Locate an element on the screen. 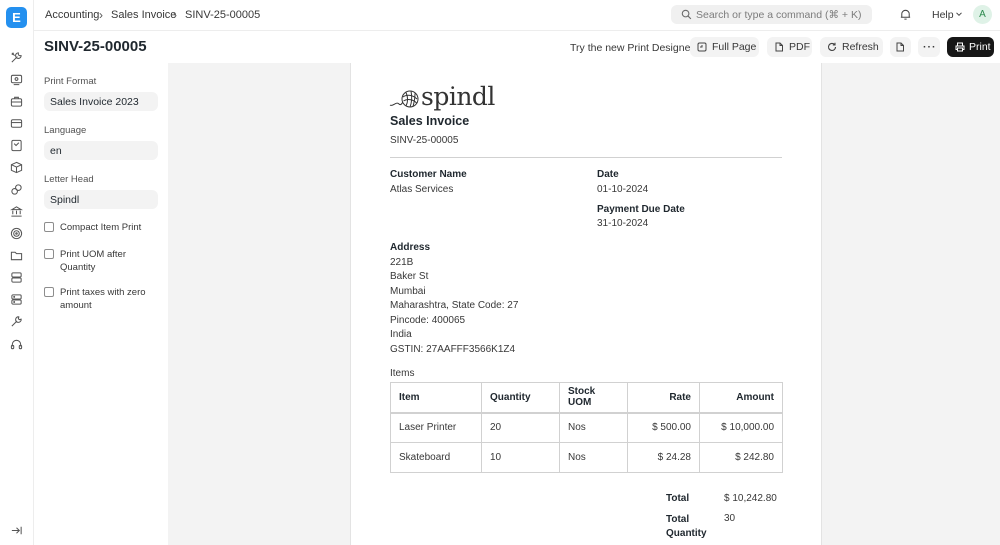 This screenshot has height=545, width=1000. document-icon is located at coordinates (900, 47).